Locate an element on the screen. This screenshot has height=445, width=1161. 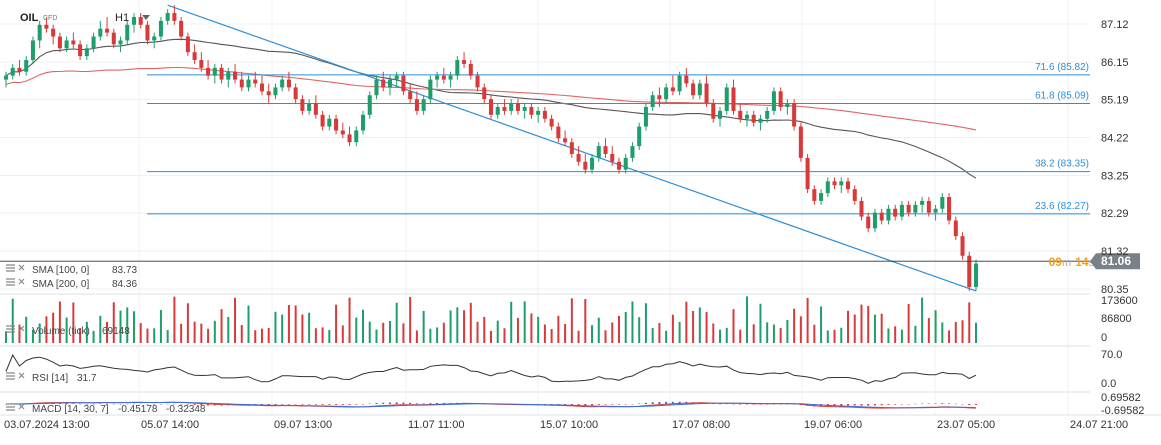
macd-value-2: -0.32348 is located at coordinates (186, 409).